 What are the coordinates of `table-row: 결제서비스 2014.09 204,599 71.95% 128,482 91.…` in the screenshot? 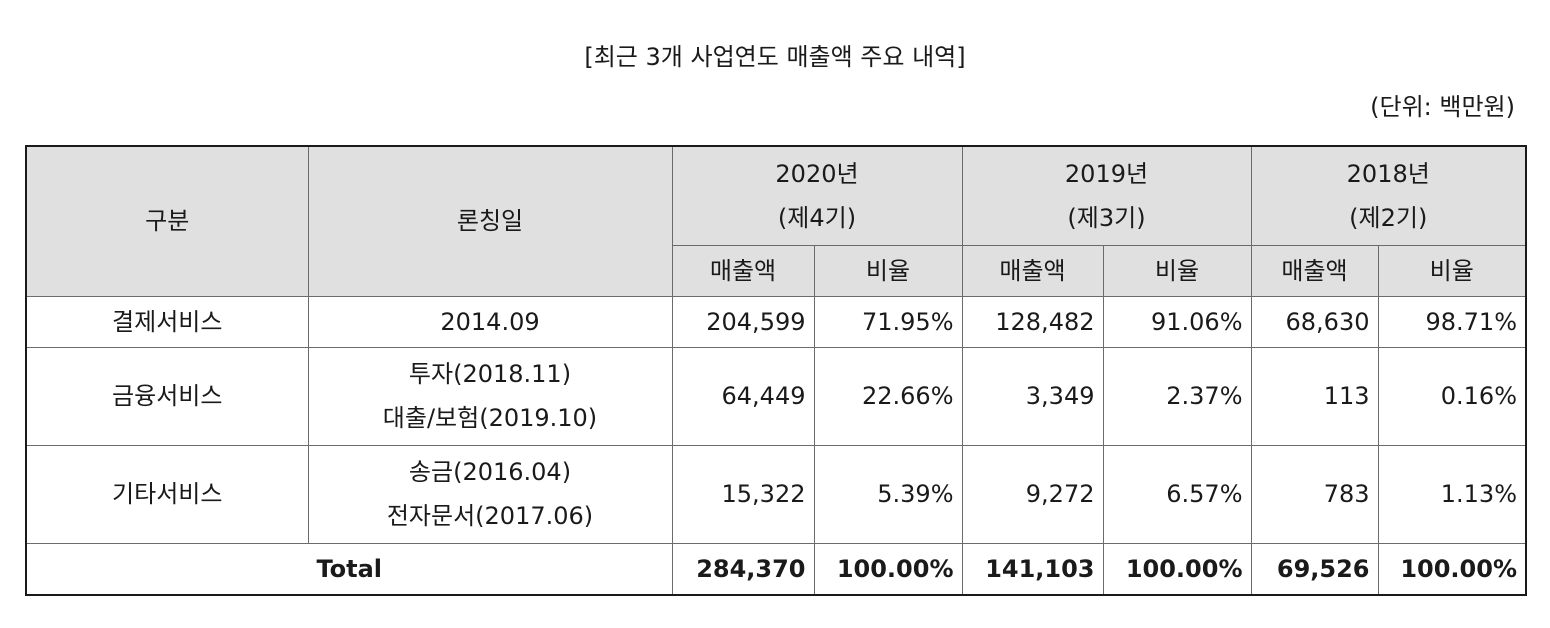 It's located at (776, 321).